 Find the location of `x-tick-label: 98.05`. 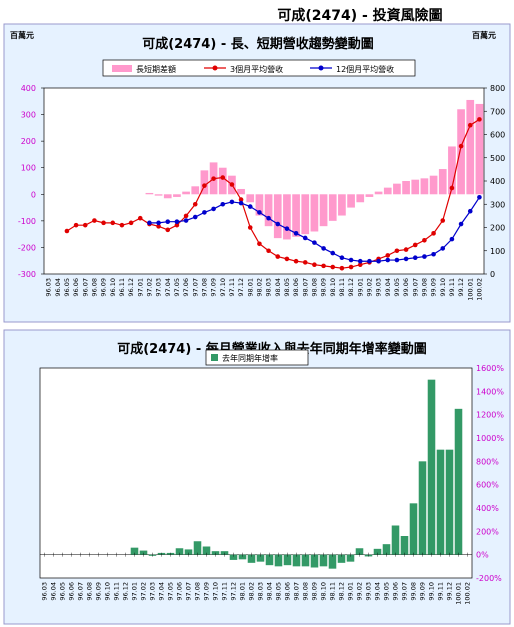

x-tick-label: 98.05 is located at coordinates (287, 287).